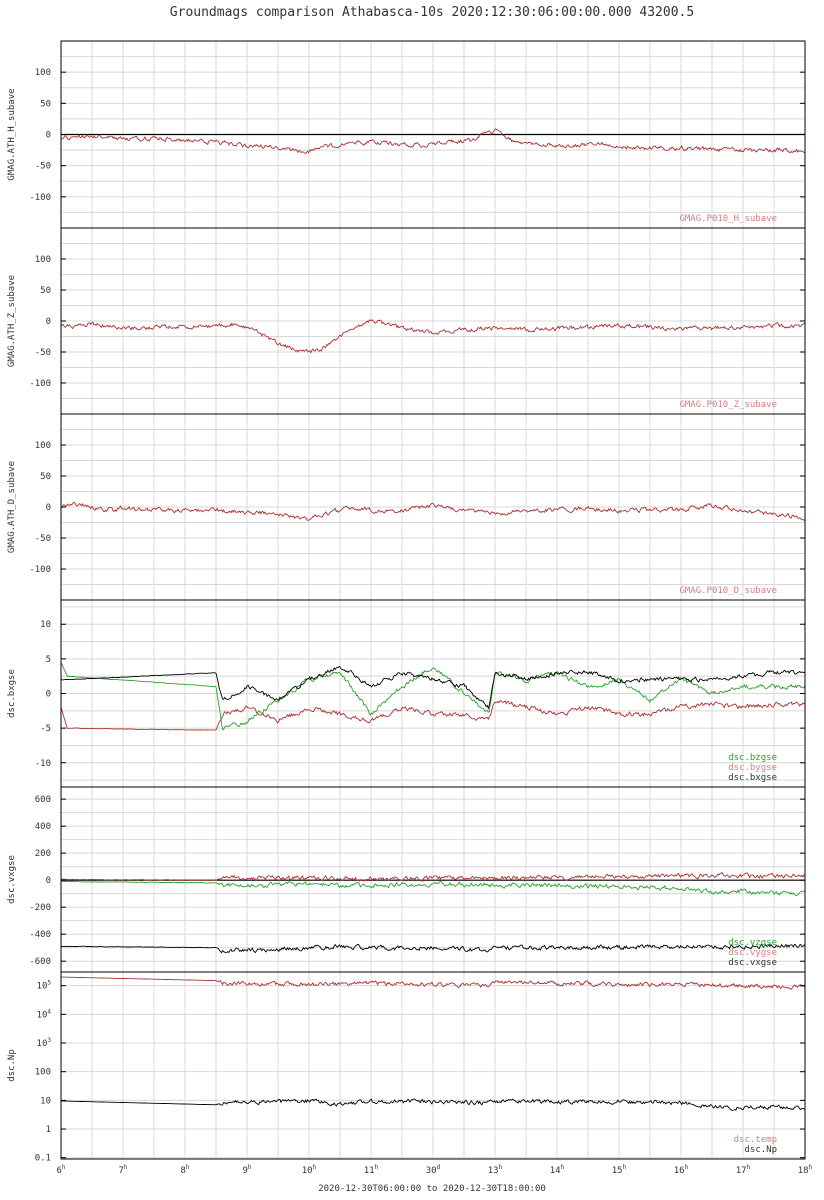 The height and width of the screenshot is (1200, 824). I want to click on y-tick-label: 5, so click(48, 660).